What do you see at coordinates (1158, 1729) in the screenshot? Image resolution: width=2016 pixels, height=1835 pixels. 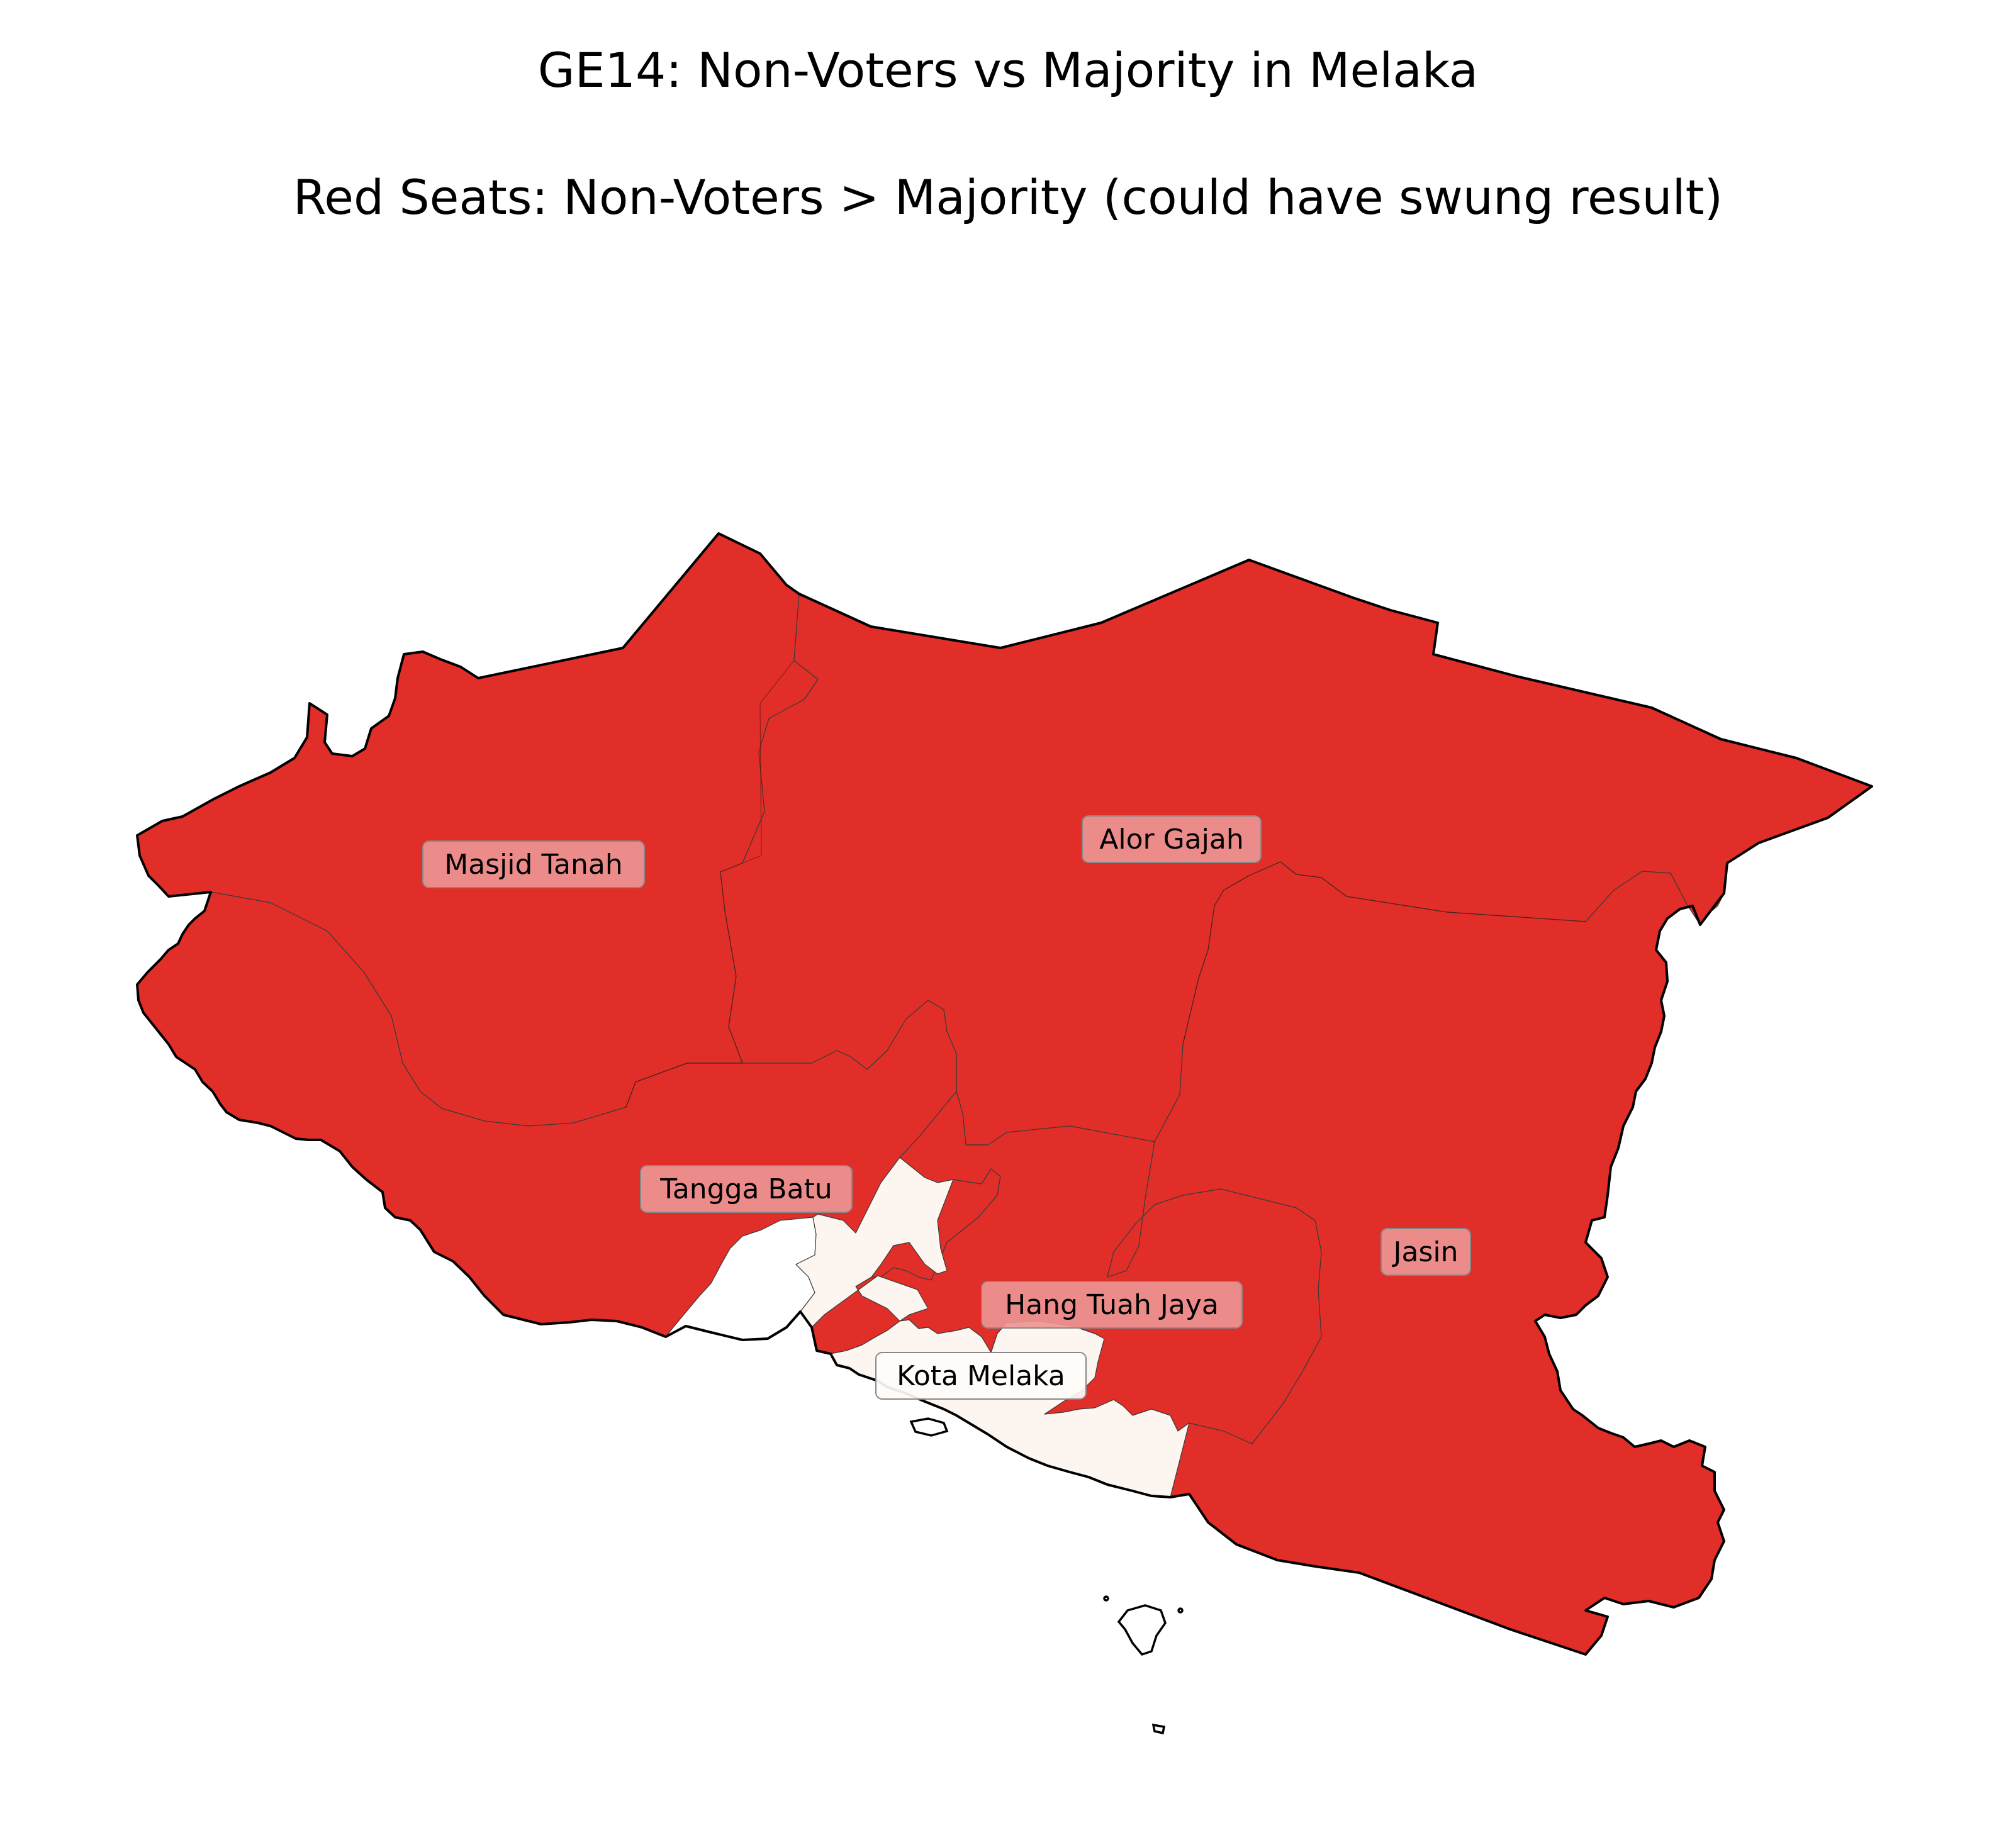 I see `island-far-south` at bounding box center [1158, 1729].